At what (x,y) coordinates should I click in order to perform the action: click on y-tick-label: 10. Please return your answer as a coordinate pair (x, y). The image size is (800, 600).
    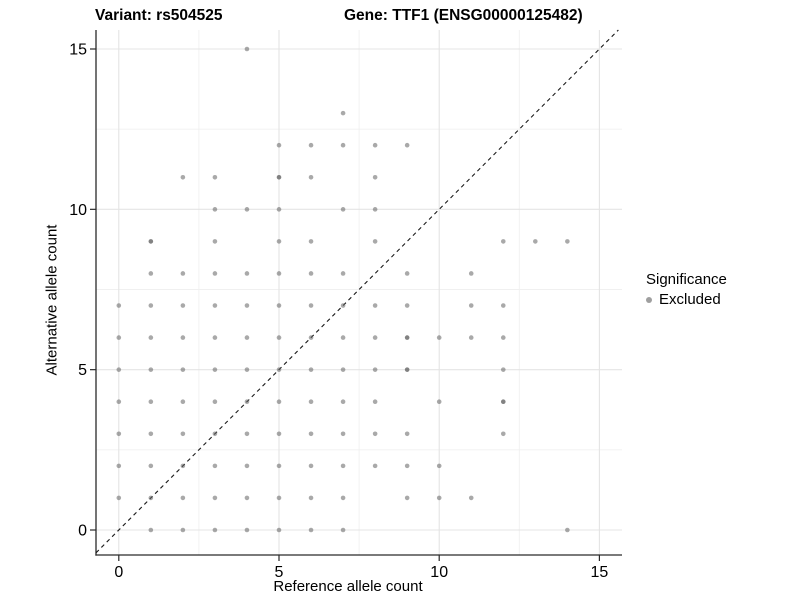
    Looking at the image, I should click on (78, 210).